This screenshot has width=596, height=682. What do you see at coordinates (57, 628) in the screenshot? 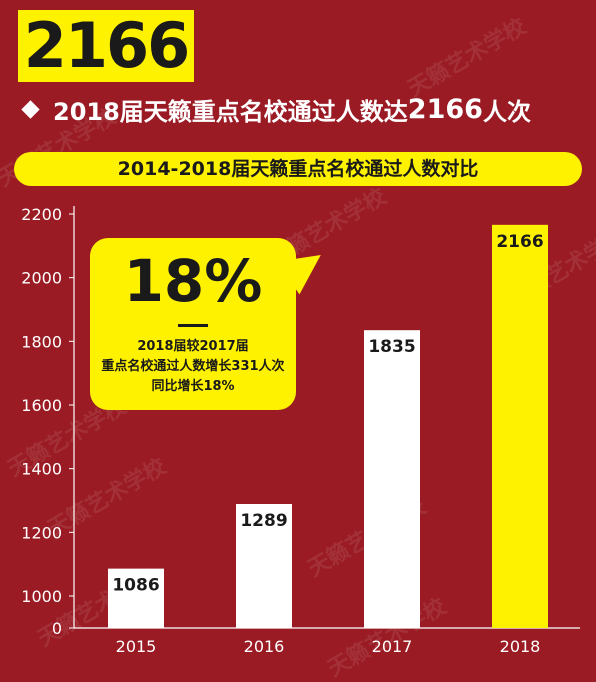
I see `y-tick-label: 0` at bounding box center [57, 628].